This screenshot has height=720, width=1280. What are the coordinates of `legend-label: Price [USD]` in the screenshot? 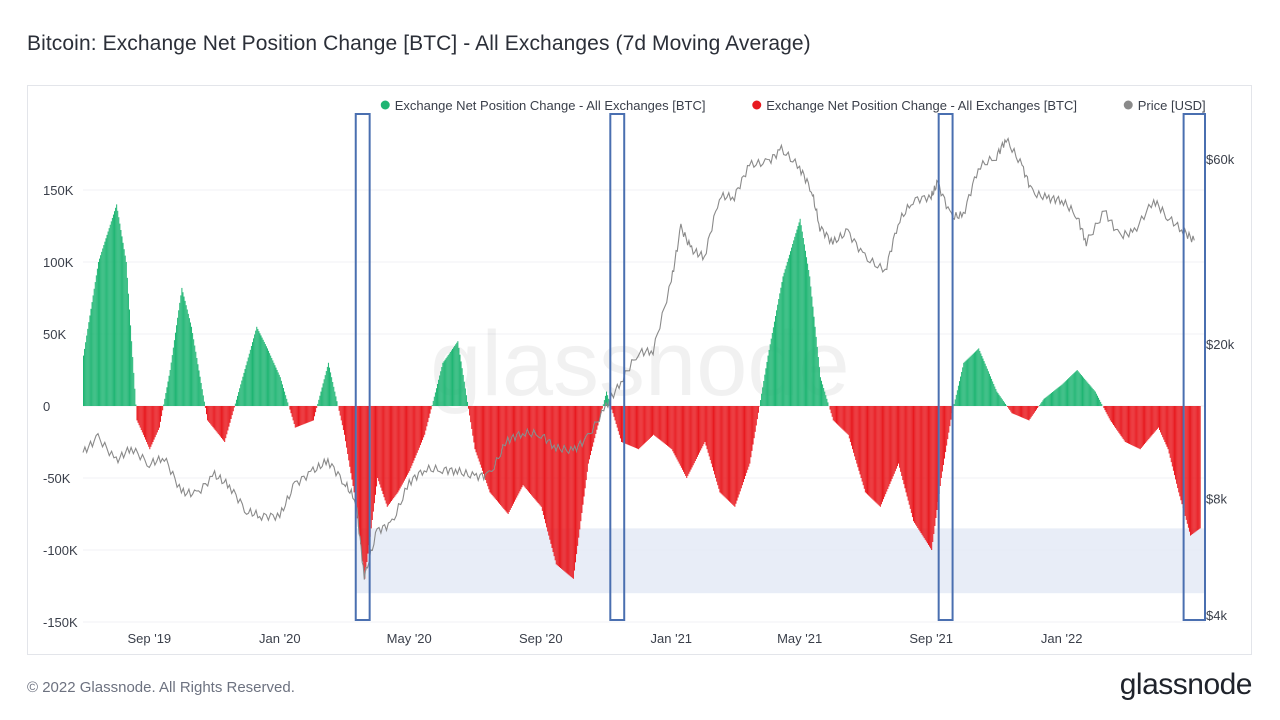 It's located at (1172, 105).